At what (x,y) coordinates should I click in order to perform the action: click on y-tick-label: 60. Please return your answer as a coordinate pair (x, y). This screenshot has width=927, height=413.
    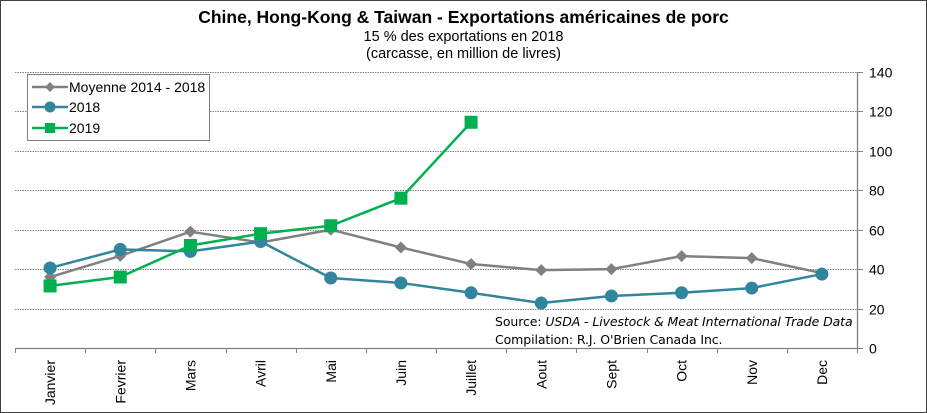
    Looking at the image, I should click on (877, 231).